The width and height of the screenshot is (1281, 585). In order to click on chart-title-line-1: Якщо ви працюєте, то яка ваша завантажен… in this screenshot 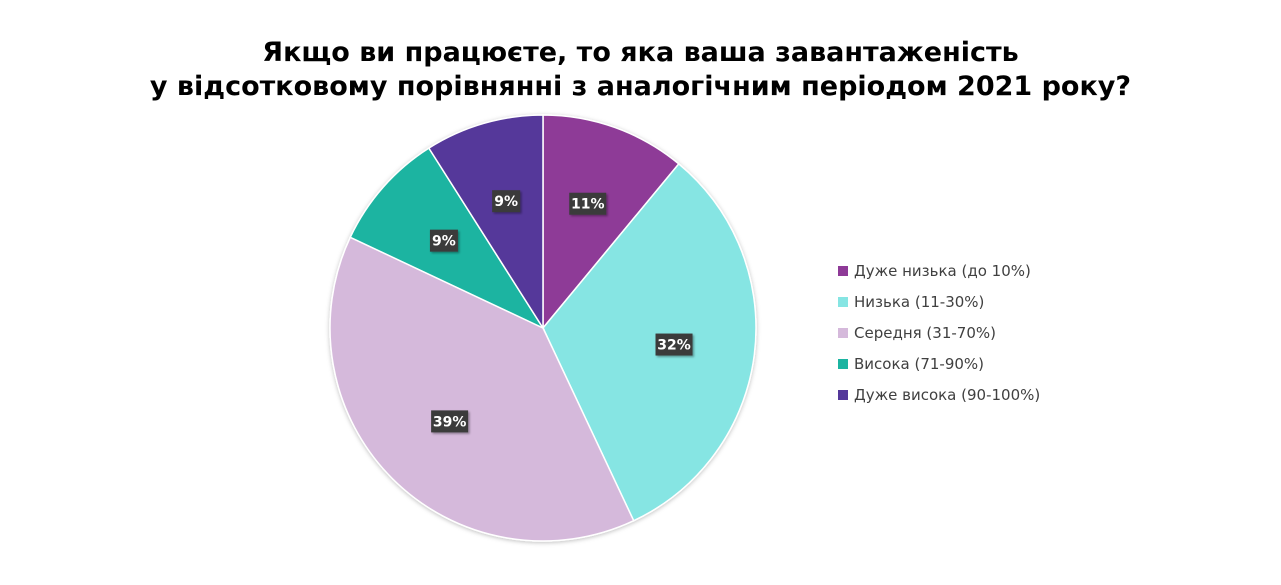, I will do `click(640, 52)`.